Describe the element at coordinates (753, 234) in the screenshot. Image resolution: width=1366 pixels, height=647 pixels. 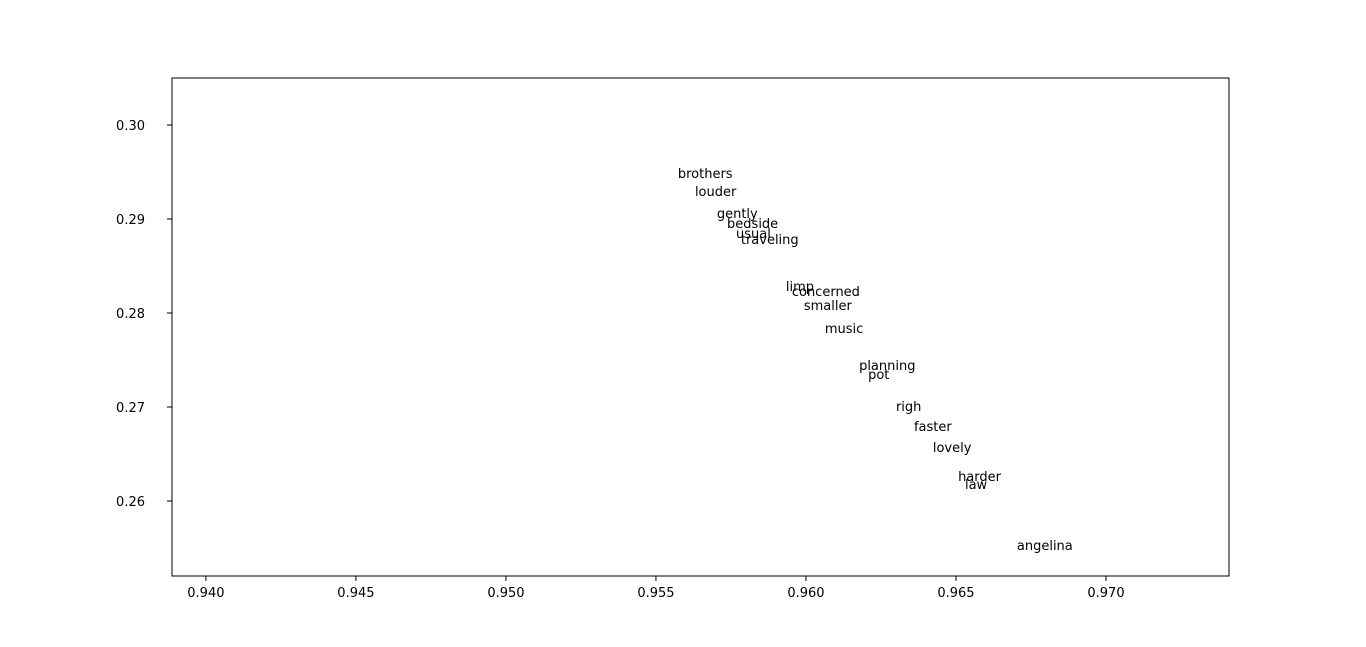
I see `point-label: usual` at that location.